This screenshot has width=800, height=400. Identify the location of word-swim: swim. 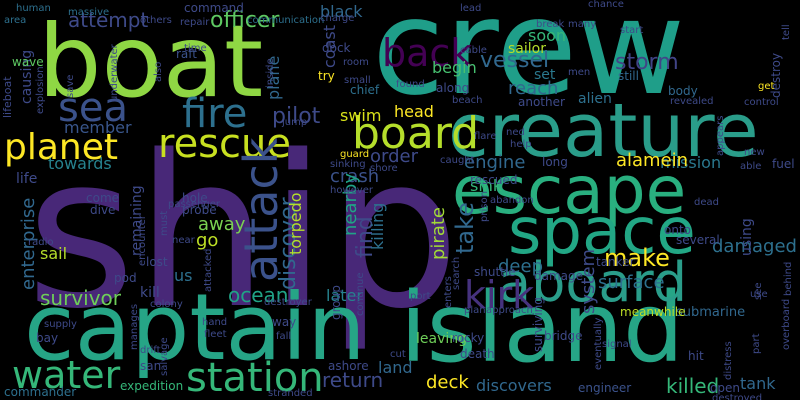
(361, 115).